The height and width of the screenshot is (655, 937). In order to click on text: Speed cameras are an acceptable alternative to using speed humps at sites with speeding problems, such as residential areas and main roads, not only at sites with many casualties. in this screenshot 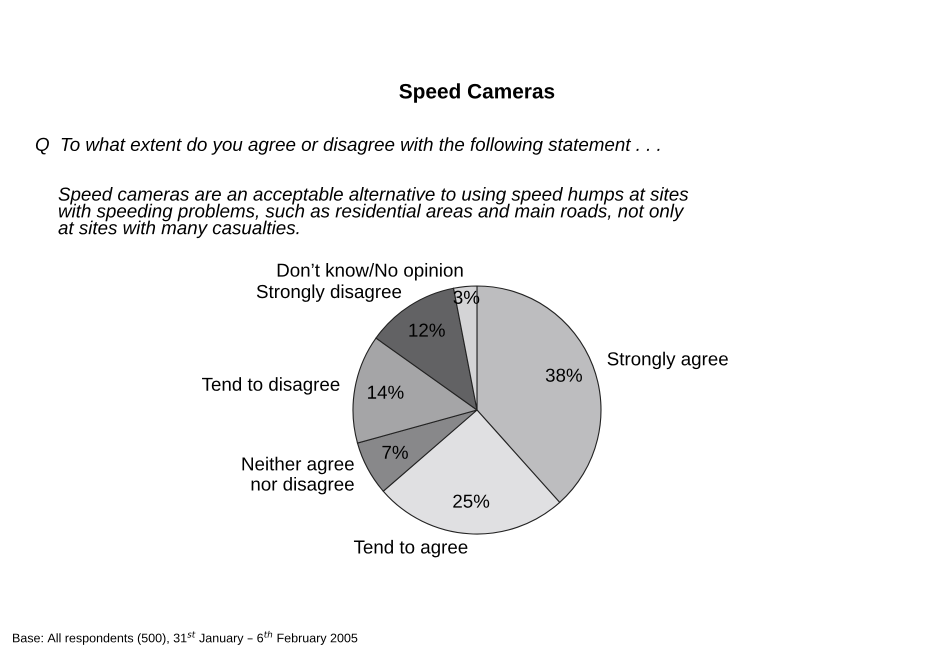, I will do `click(373, 212)`.